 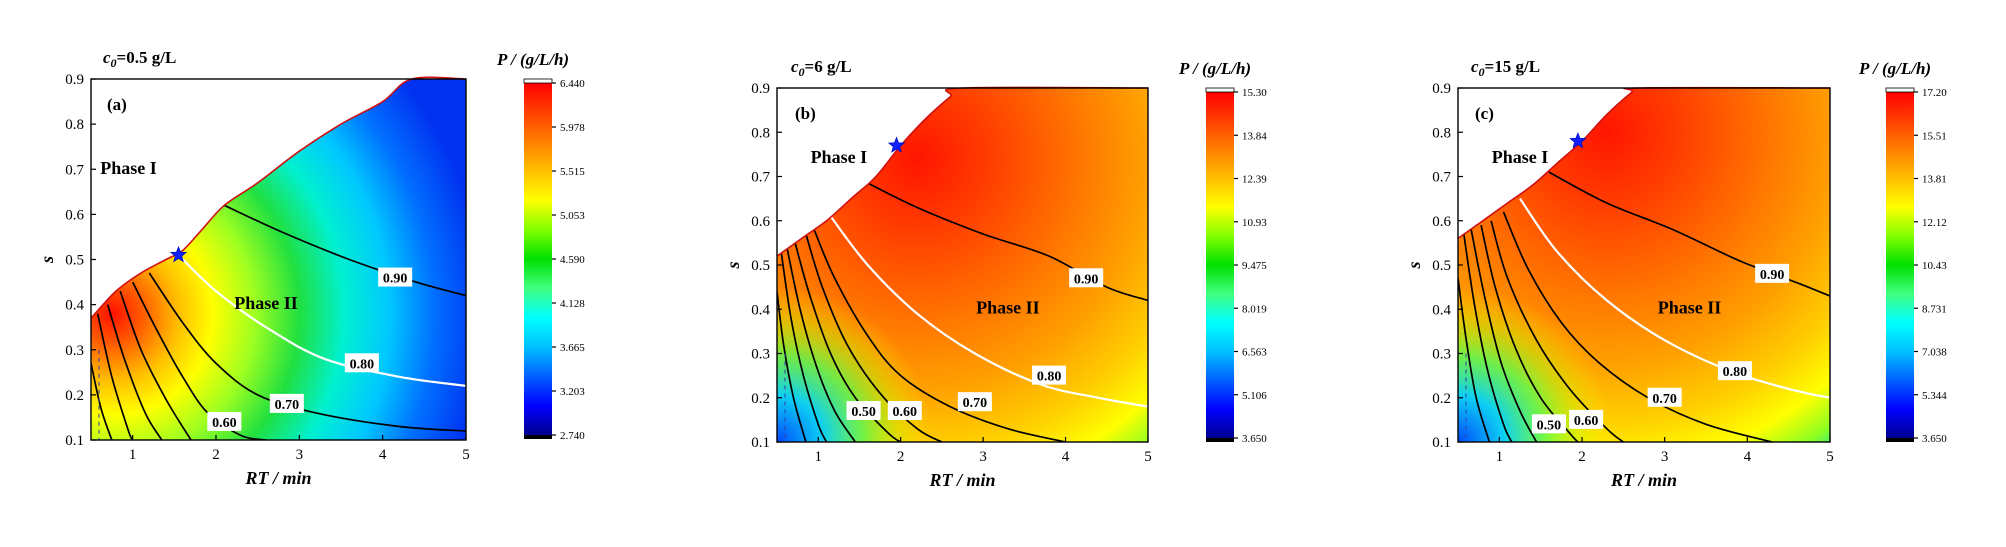 What do you see at coordinates (1934, 309) in the screenshot?
I see `colorbar-tick-label: 8.731` at bounding box center [1934, 309].